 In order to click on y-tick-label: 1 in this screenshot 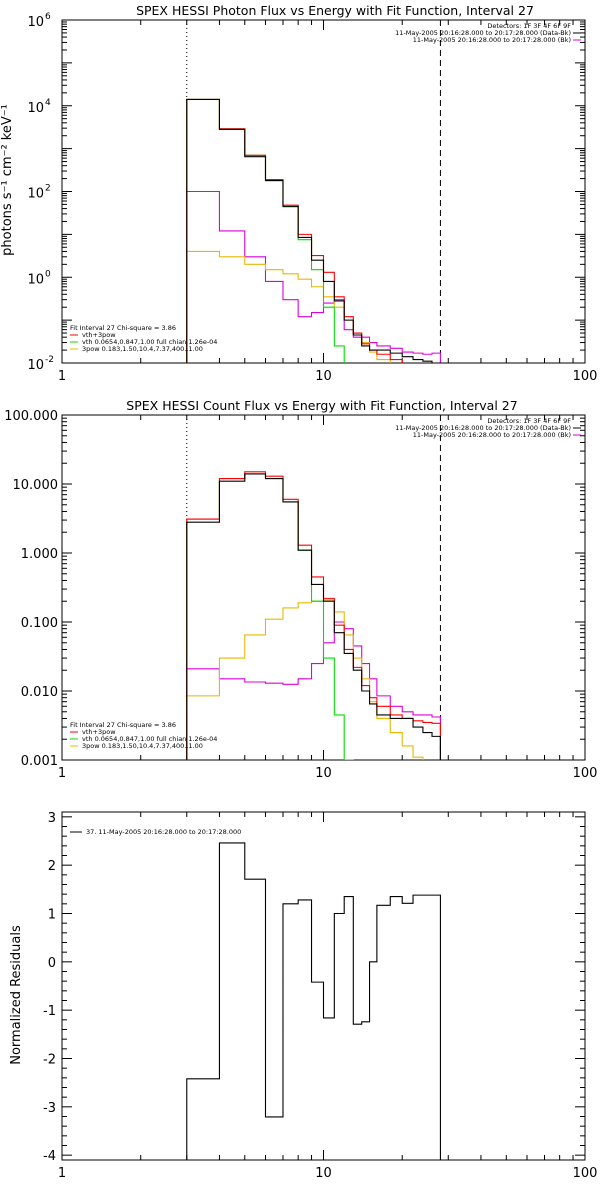, I will do `click(52, 915)`.